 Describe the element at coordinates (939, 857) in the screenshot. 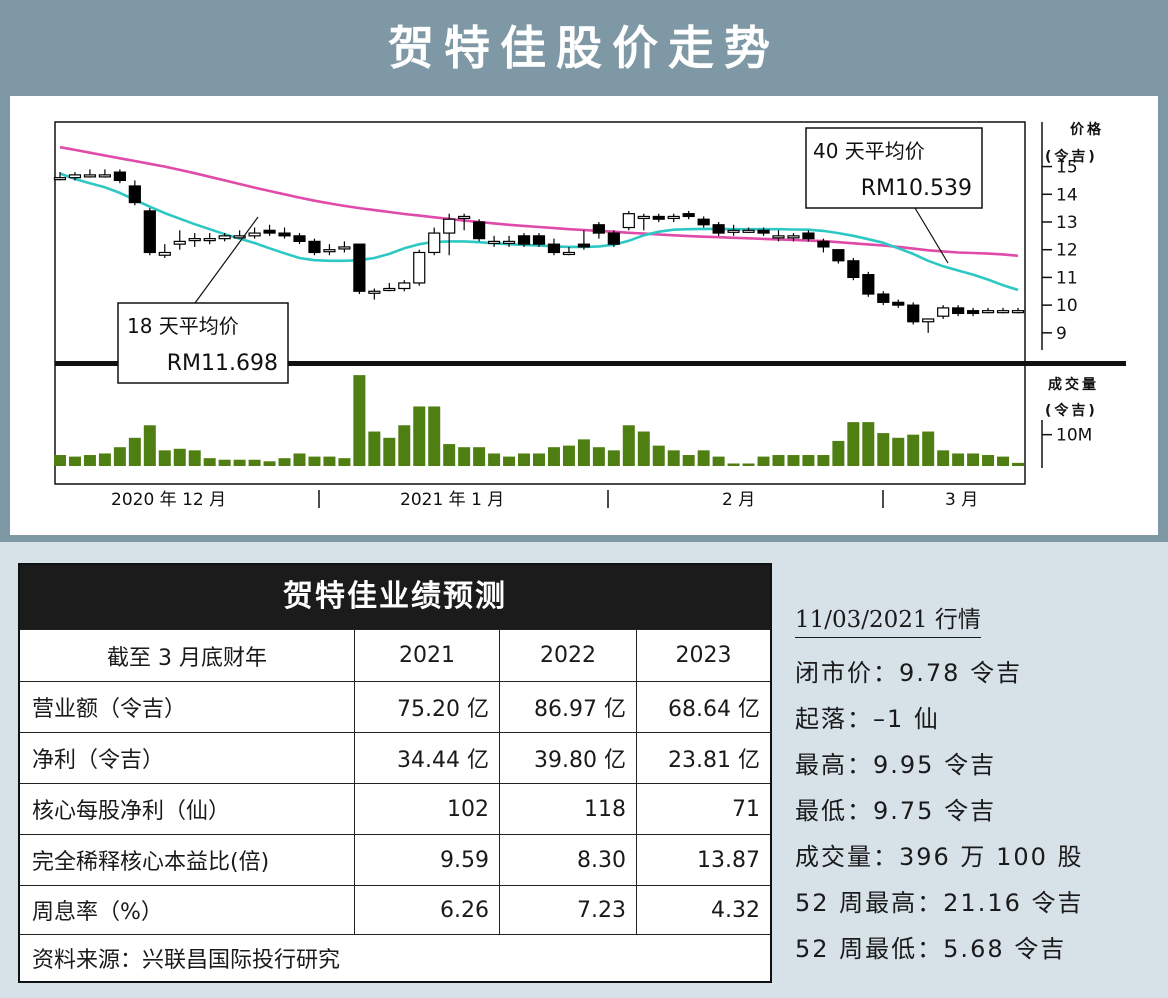

I see `market-volume: 成交量：396 万 100 股` at that location.